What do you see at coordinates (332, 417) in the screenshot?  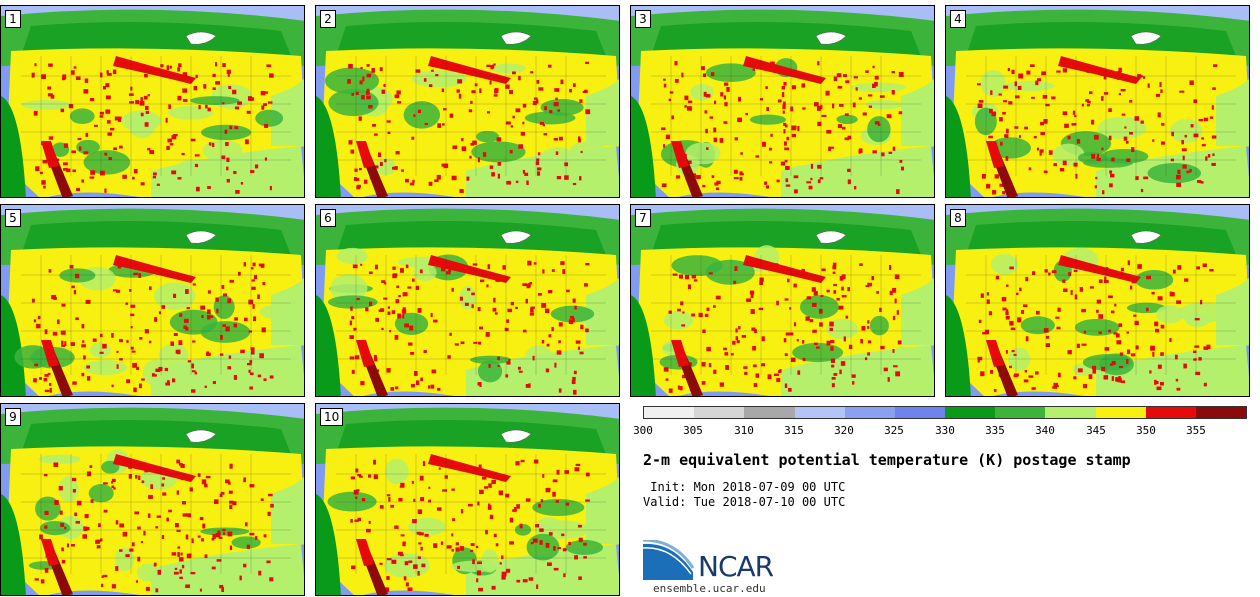 I see `panel-label-10: 10` at bounding box center [332, 417].